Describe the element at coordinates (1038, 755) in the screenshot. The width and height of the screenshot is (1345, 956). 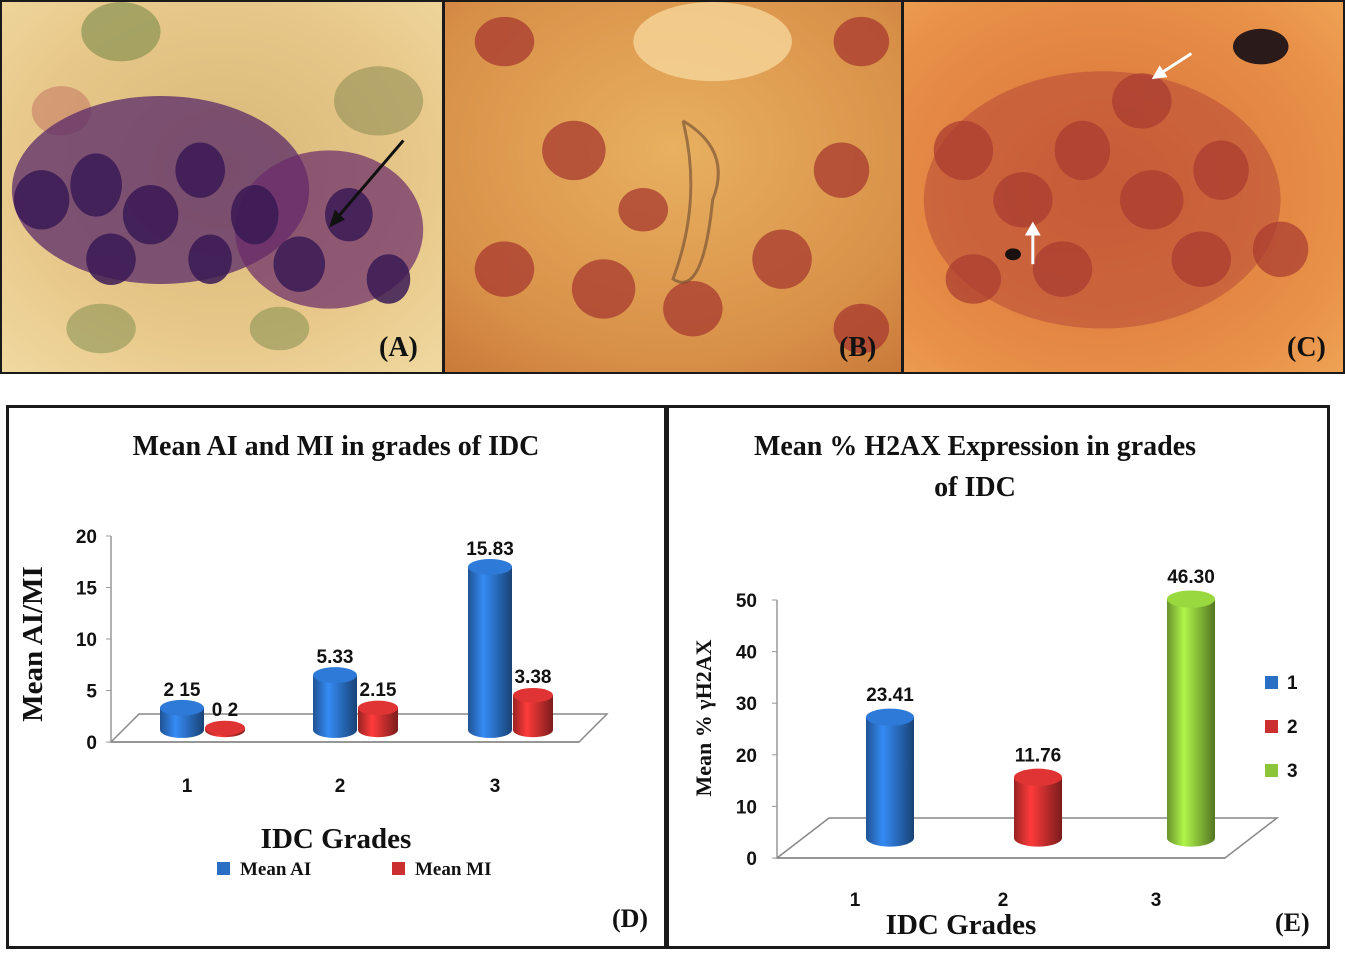
I see `chart-e-data-label: 11.76` at that location.